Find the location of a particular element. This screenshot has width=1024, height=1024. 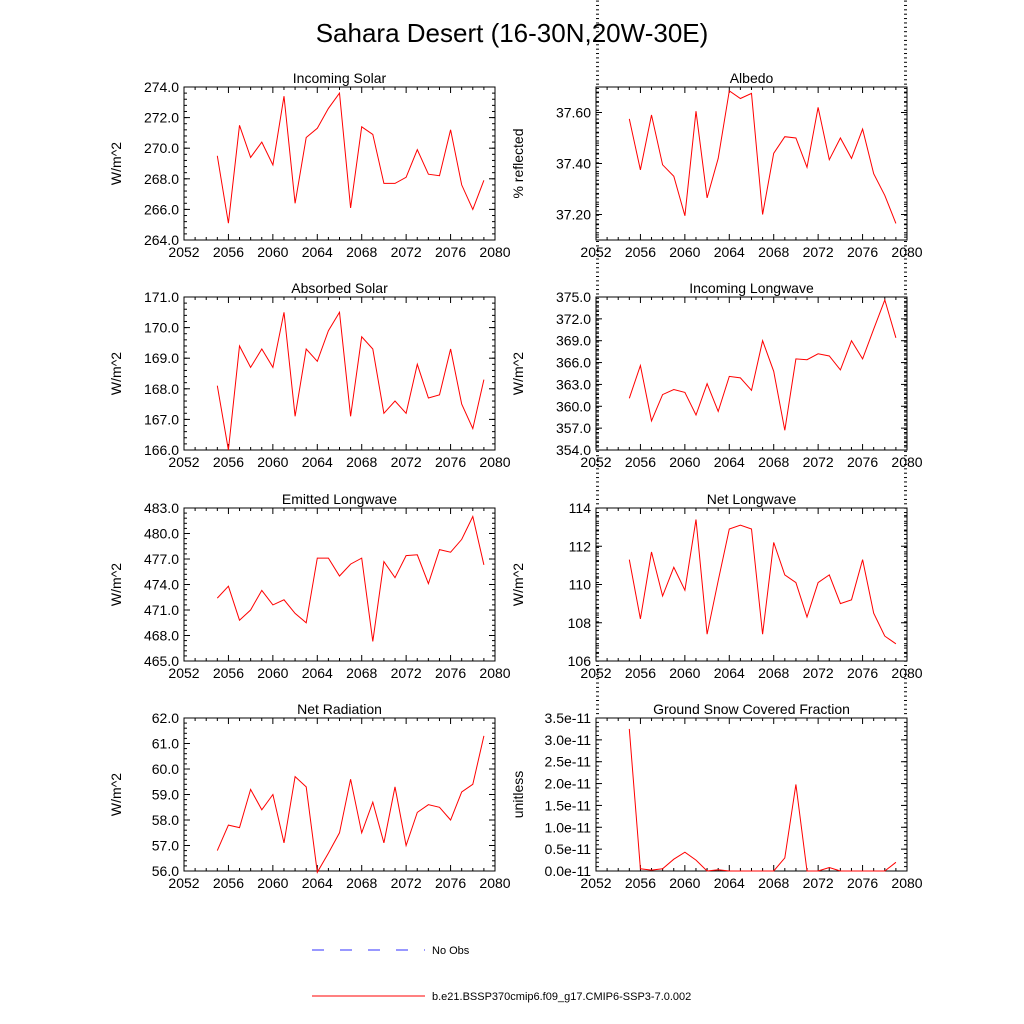

y-tick-label: 372.0 is located at coordinates (573, 319).